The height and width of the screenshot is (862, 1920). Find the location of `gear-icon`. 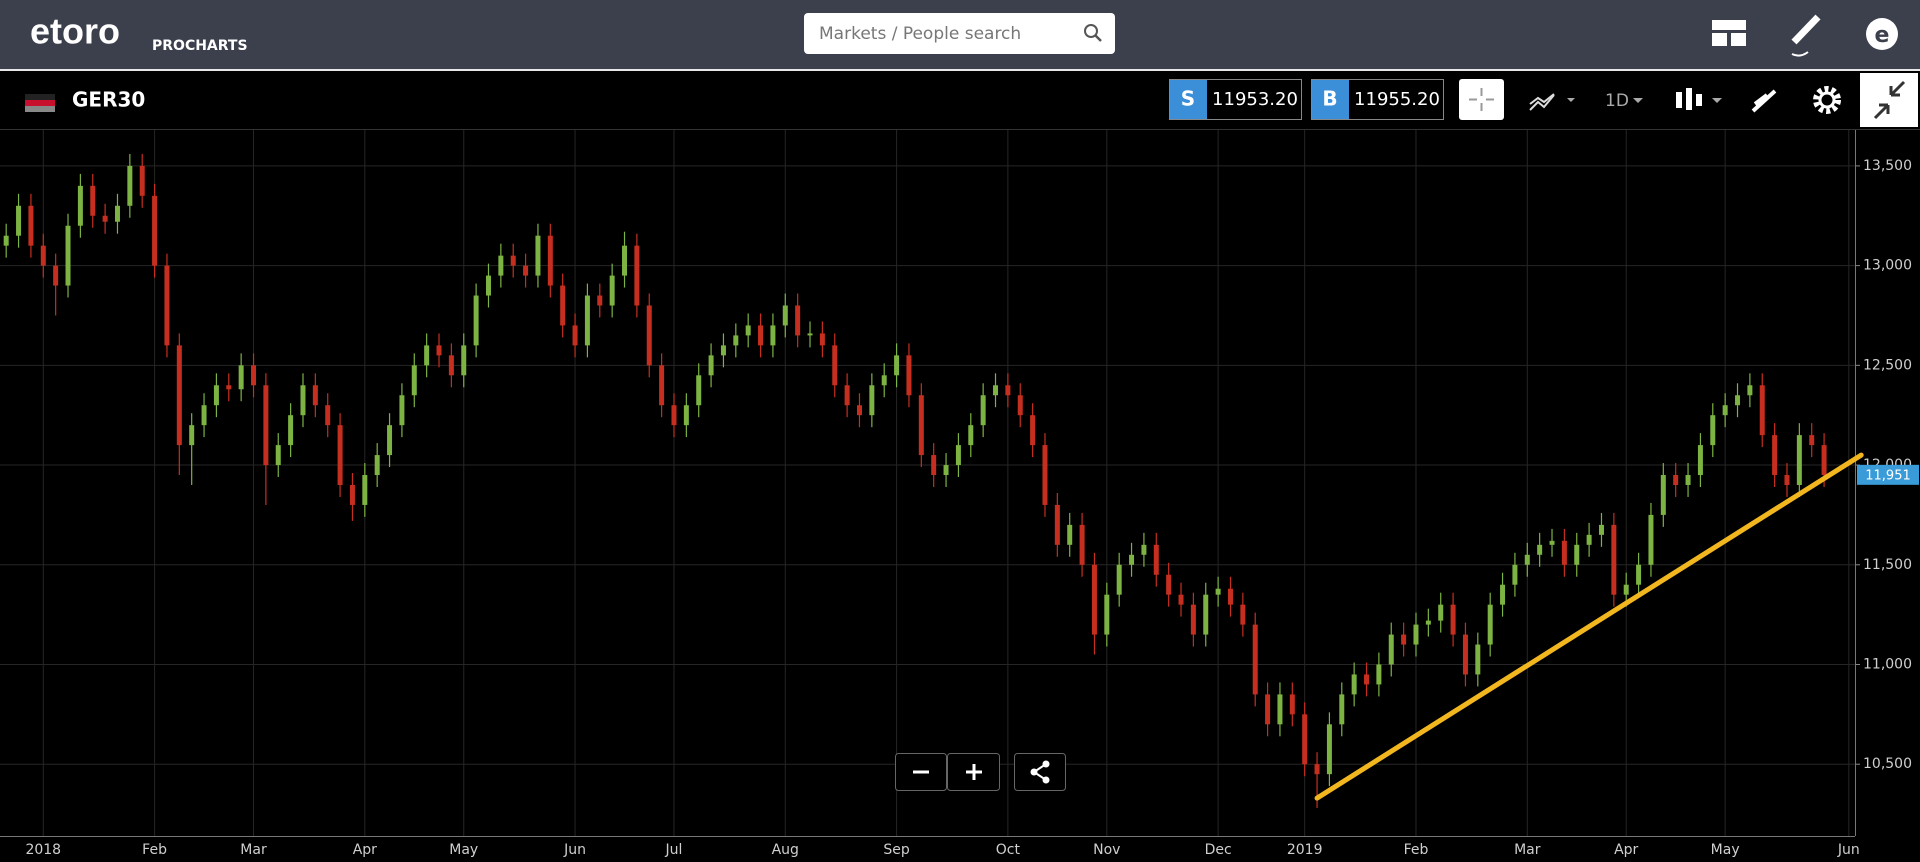

gear-icon is located at coordinates (1827, 100).